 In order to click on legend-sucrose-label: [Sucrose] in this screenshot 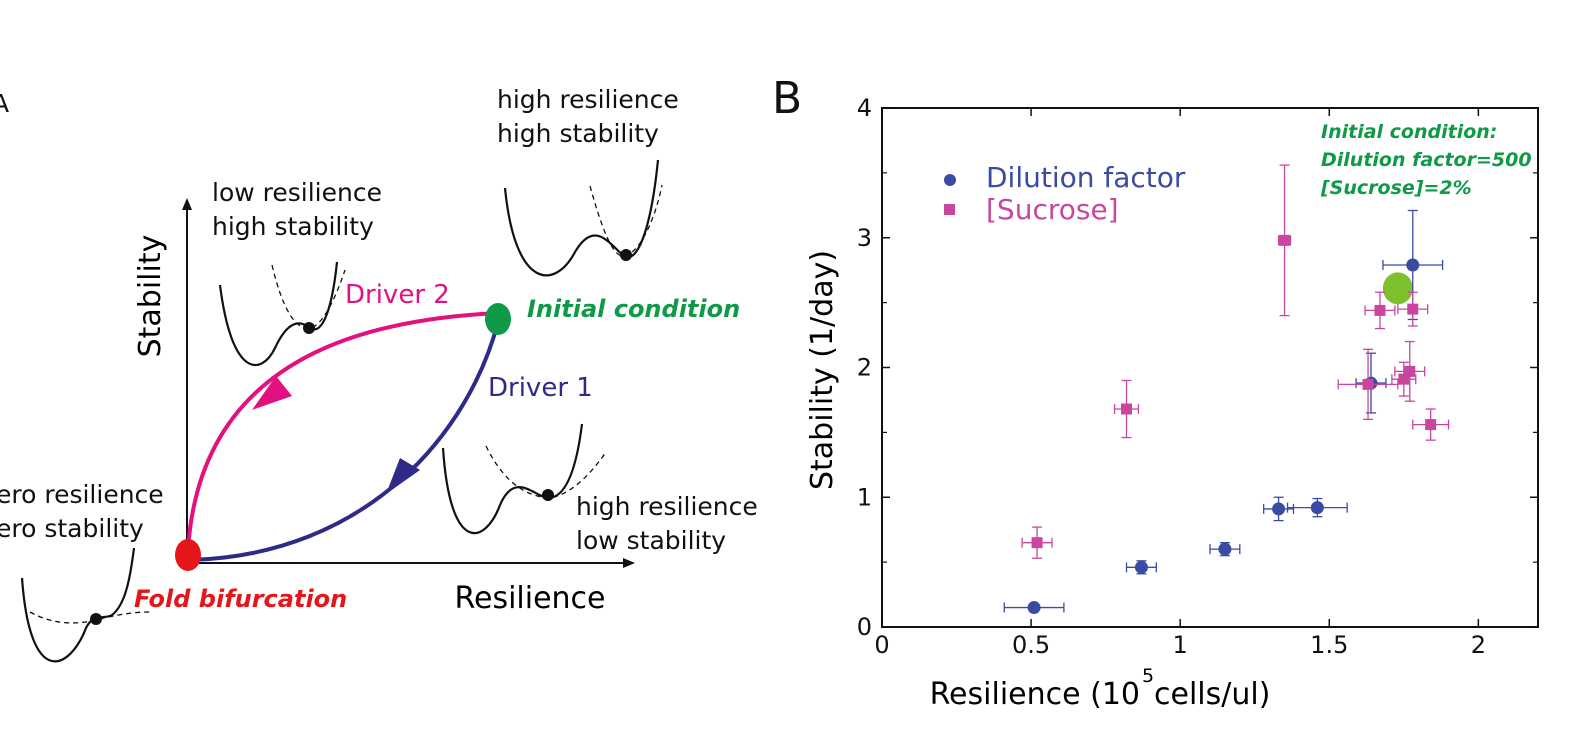, I will do `click(1052, 209)`.